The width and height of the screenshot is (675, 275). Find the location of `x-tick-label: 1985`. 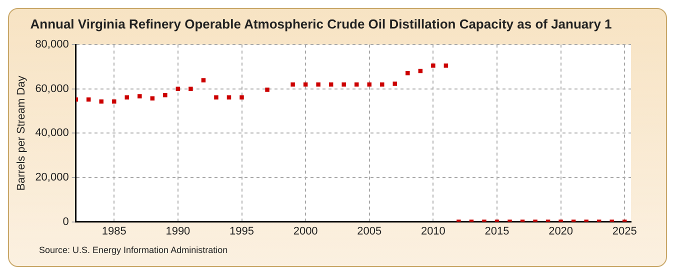

x-tick-label: 1985 is located at coordinates (114, 231).